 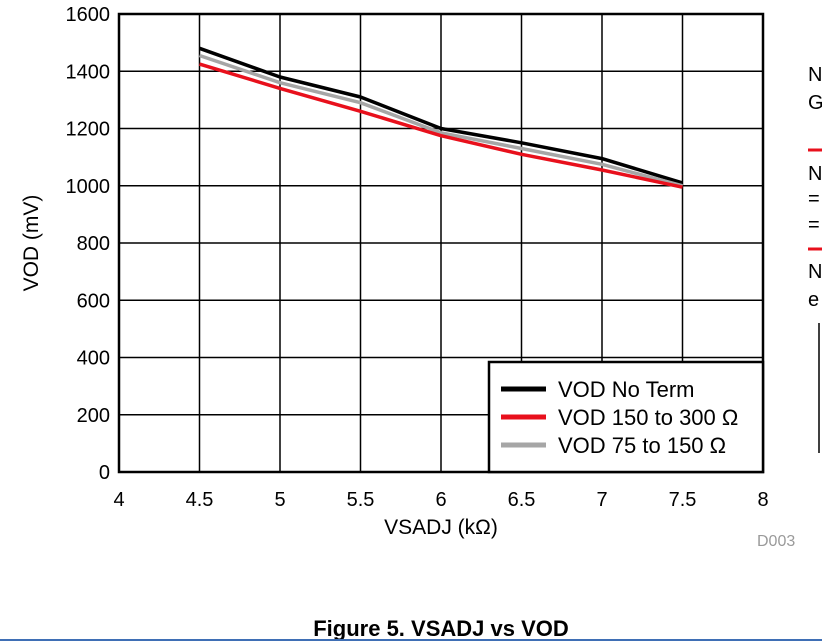 I want to click on y-tick-label: 600, so click(x=93, y=301).